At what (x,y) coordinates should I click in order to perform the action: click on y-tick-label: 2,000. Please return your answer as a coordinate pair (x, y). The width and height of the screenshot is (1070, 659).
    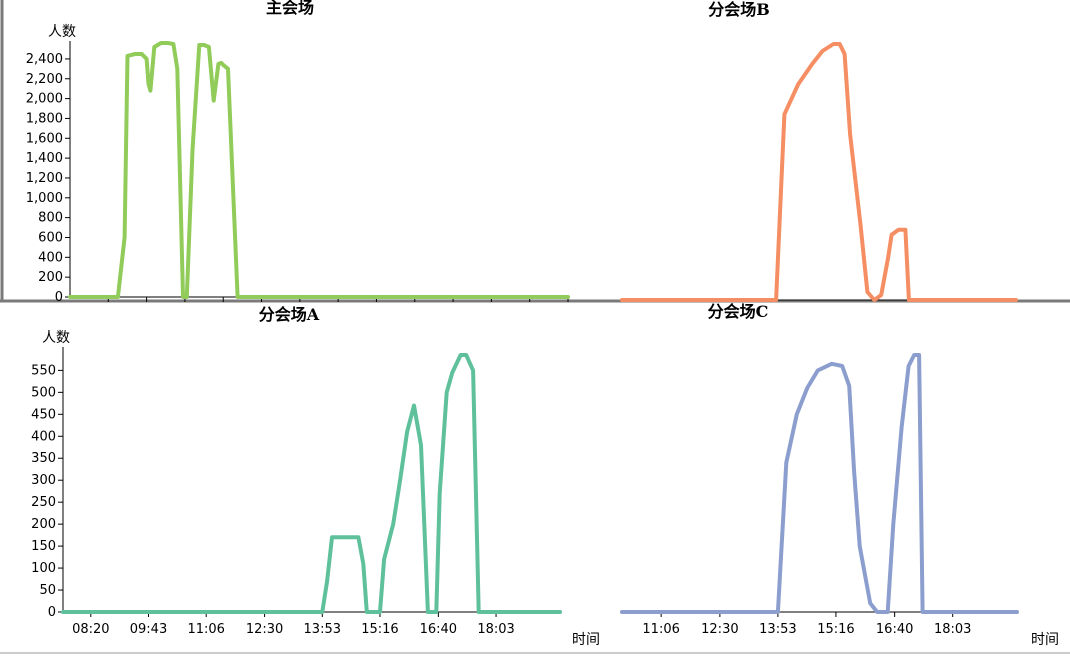
    Looking at the image, I should click on (44, 99).